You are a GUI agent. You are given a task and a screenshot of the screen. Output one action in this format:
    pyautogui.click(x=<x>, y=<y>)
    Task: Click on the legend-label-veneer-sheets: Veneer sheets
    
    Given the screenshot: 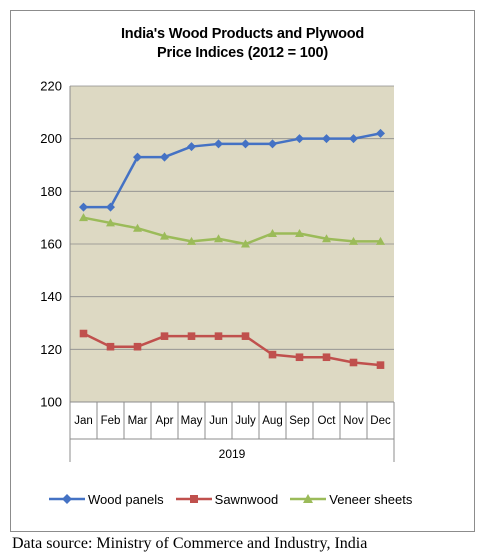 What is the action you would take?
    pyautogui.click(x=371, y=499)
    